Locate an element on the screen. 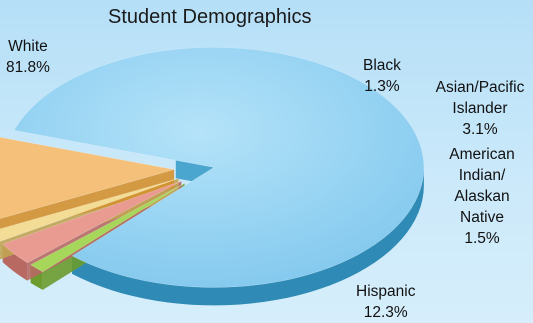 The width and height of the screenshot is (533, 323). chart-title: Student Demographics is located at coordinates (210, 17).